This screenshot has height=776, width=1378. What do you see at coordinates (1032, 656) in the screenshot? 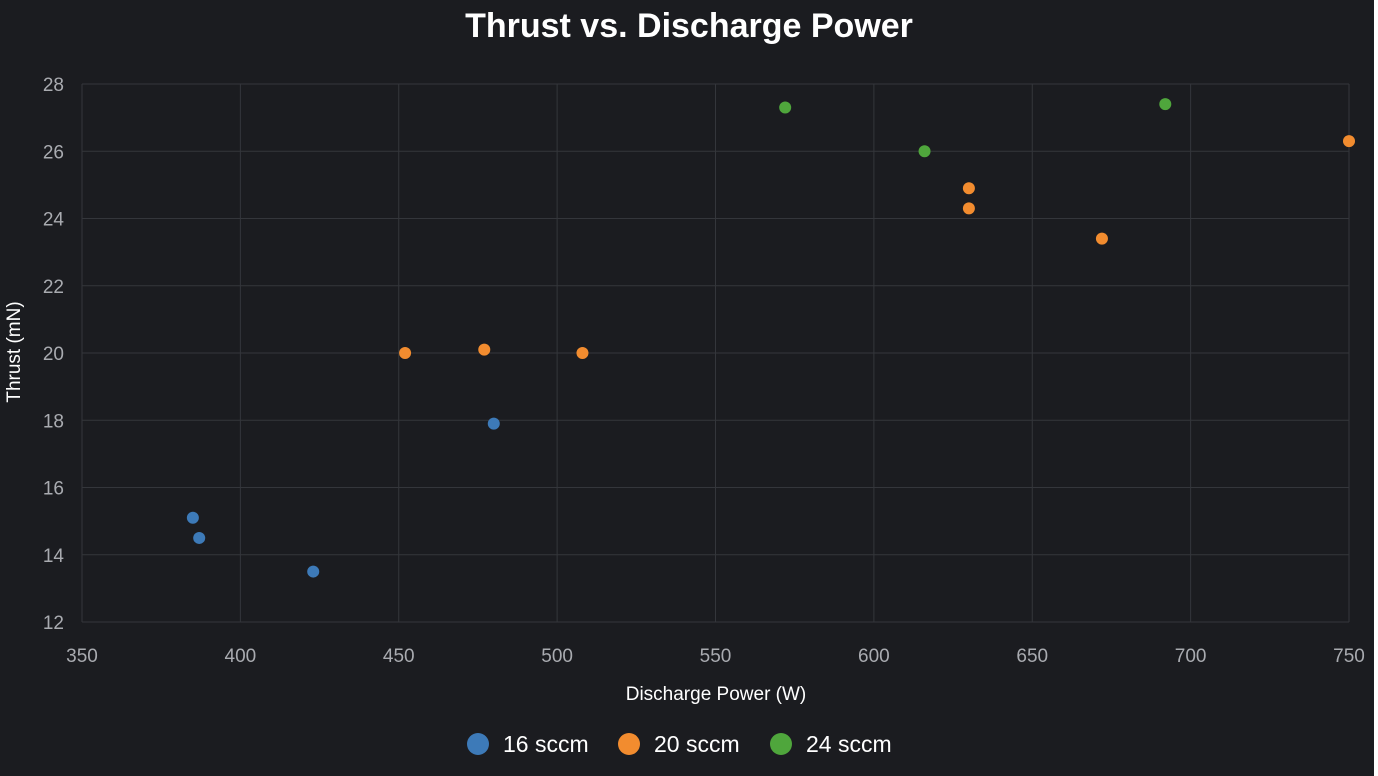
I see `x-tick-label: 650` at bounding box center [1032, 656].